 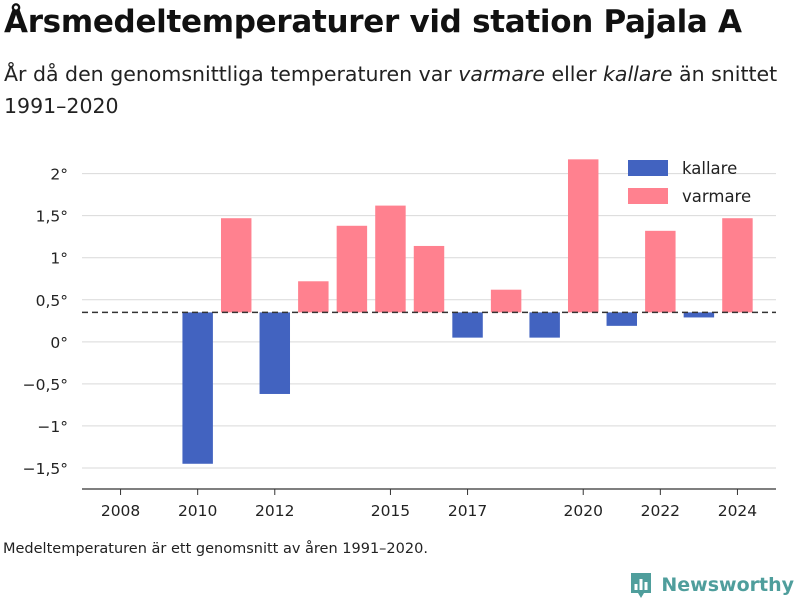 What do you see at coordinates (727, 585) in the screenshot?
I see `brand-name: Newsworthy` at bounding box center [727, 585].